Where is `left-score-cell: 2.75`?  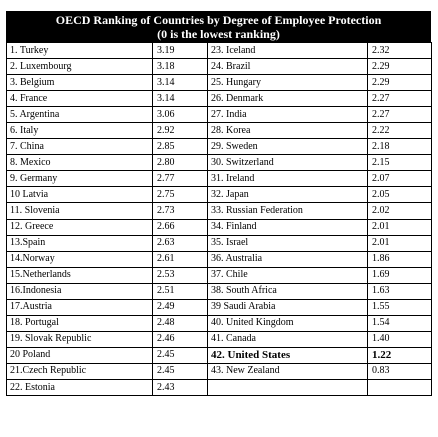 left-score-cell: 2.75 is located at coordinates (180, 195).